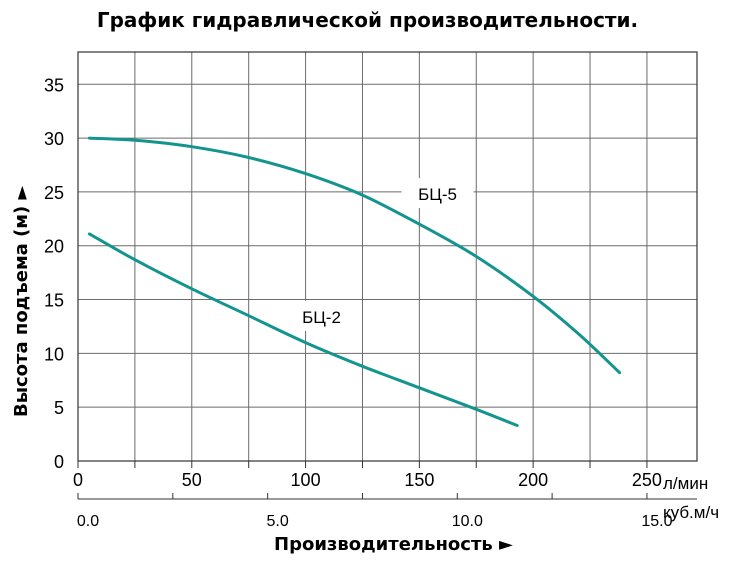 The height and width of the screenshot is (563, 735). I want to click on y-tick-label: 30, so click(54, 139).